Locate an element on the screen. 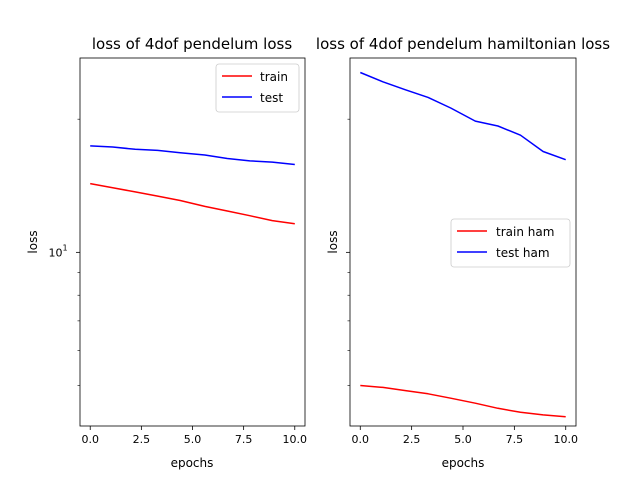 The image size is (640, 480). right-y-axis-label: loss is located at coordinates (333, 241).